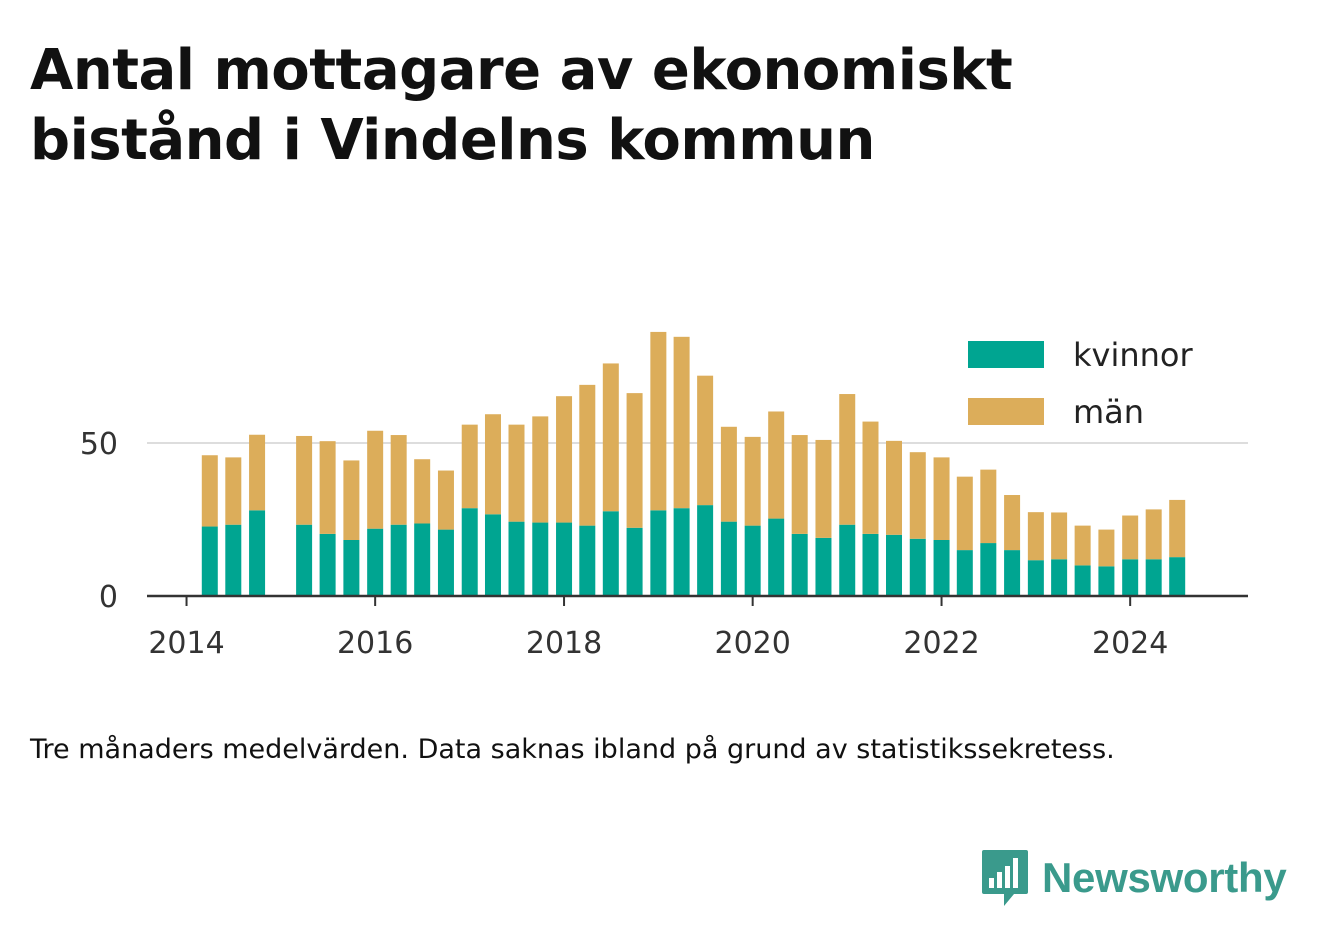 The image size is (1322, 939). I want to click on legend-item-man: män, so click(1056, 412).